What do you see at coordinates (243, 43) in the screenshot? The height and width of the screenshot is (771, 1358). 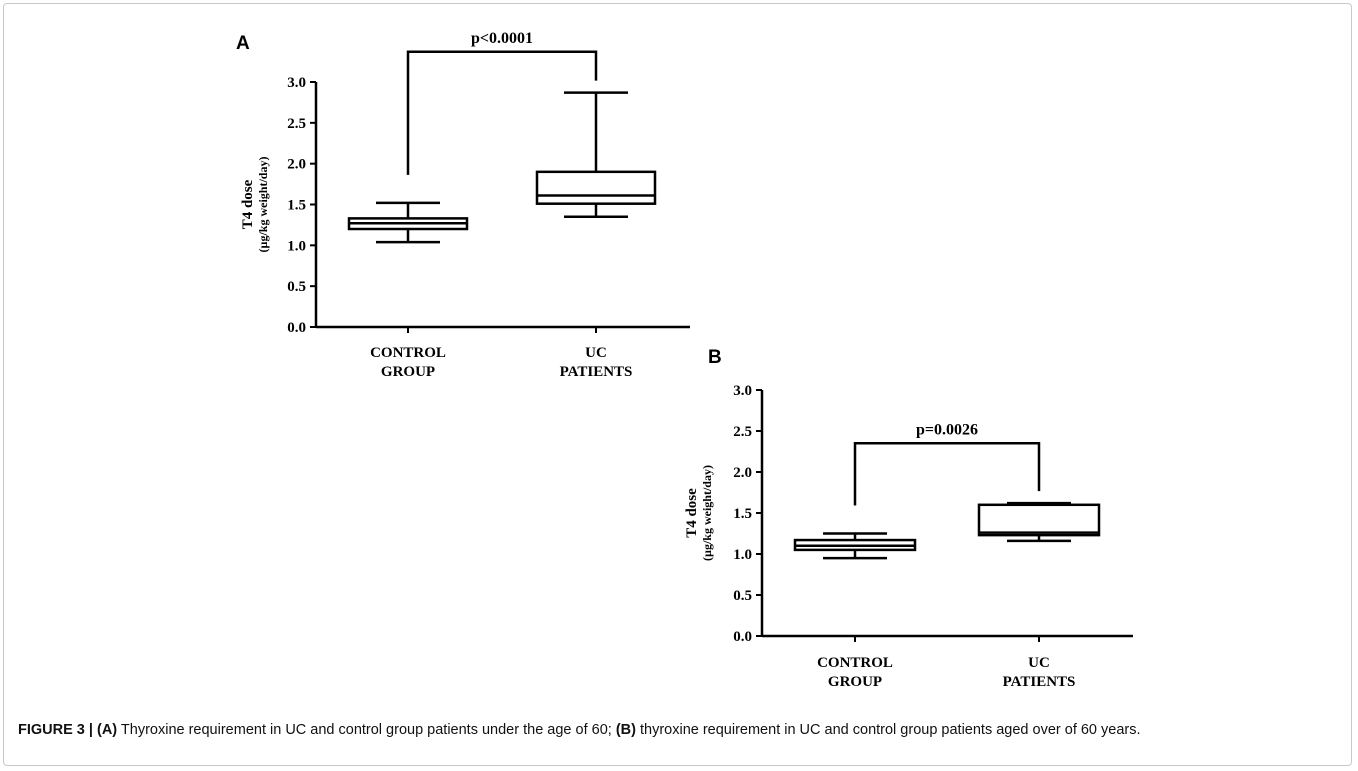 I see `panel-a-label: A` at bounding box center [243, 43].